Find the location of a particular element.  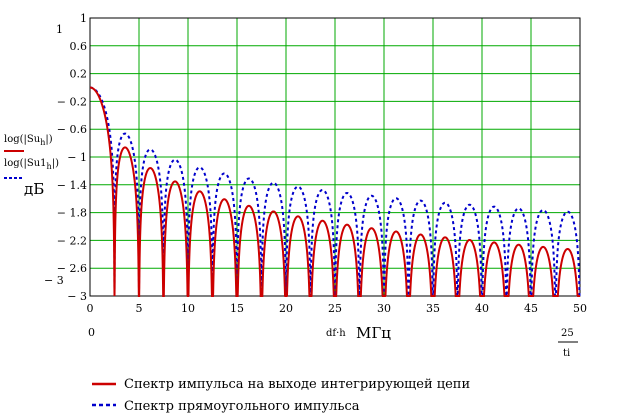

y-tick-label: − 3 is located at coordinates (77, 296).